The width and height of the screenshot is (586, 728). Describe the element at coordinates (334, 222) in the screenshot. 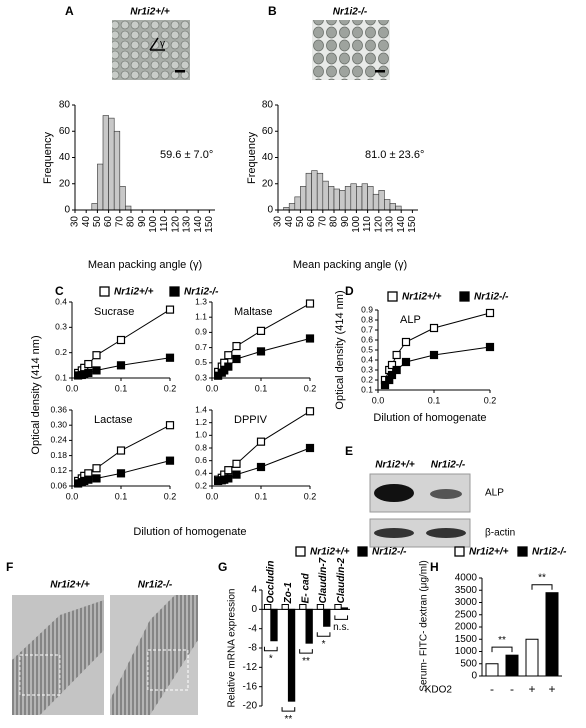

I see `x-tick-label: 80` at that location.